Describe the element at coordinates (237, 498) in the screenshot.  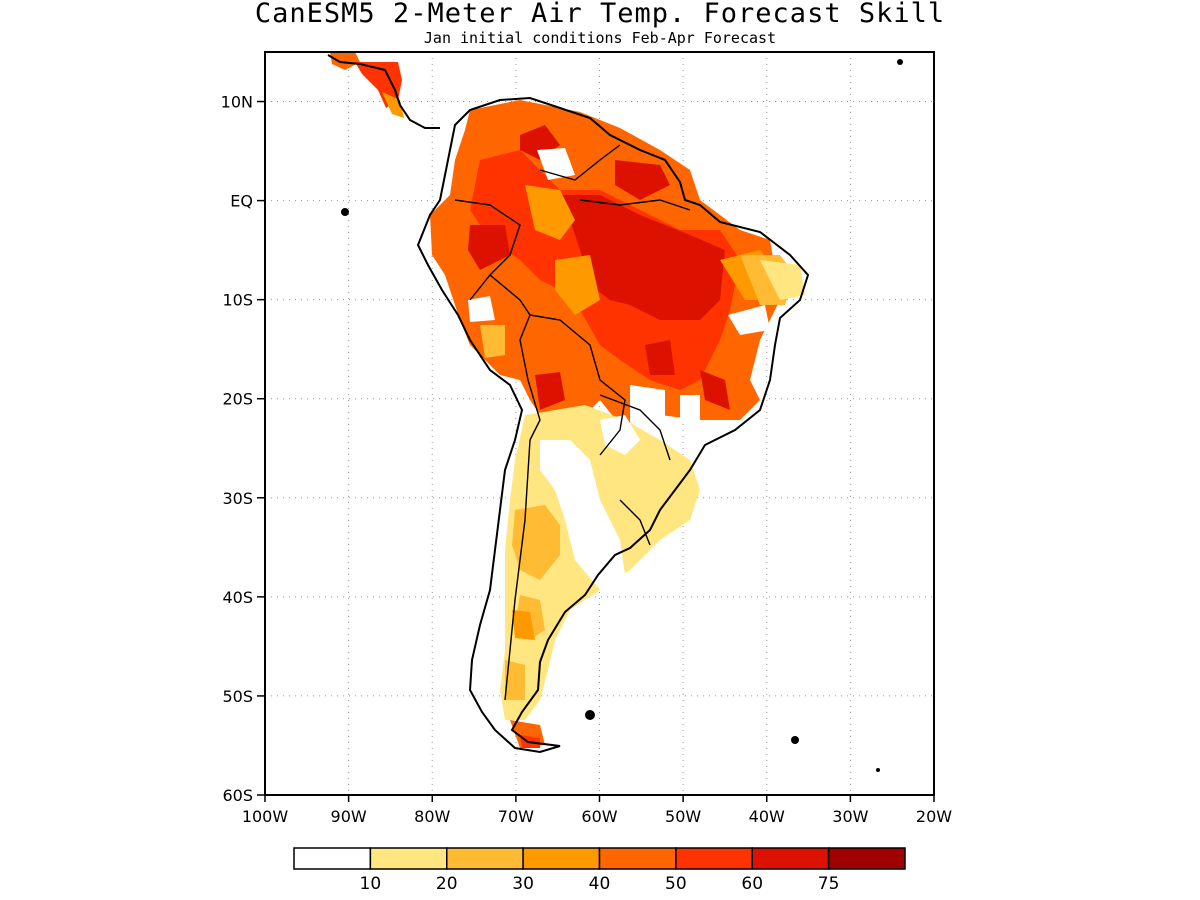
I see `lat-tick-label: 30S` at that location.